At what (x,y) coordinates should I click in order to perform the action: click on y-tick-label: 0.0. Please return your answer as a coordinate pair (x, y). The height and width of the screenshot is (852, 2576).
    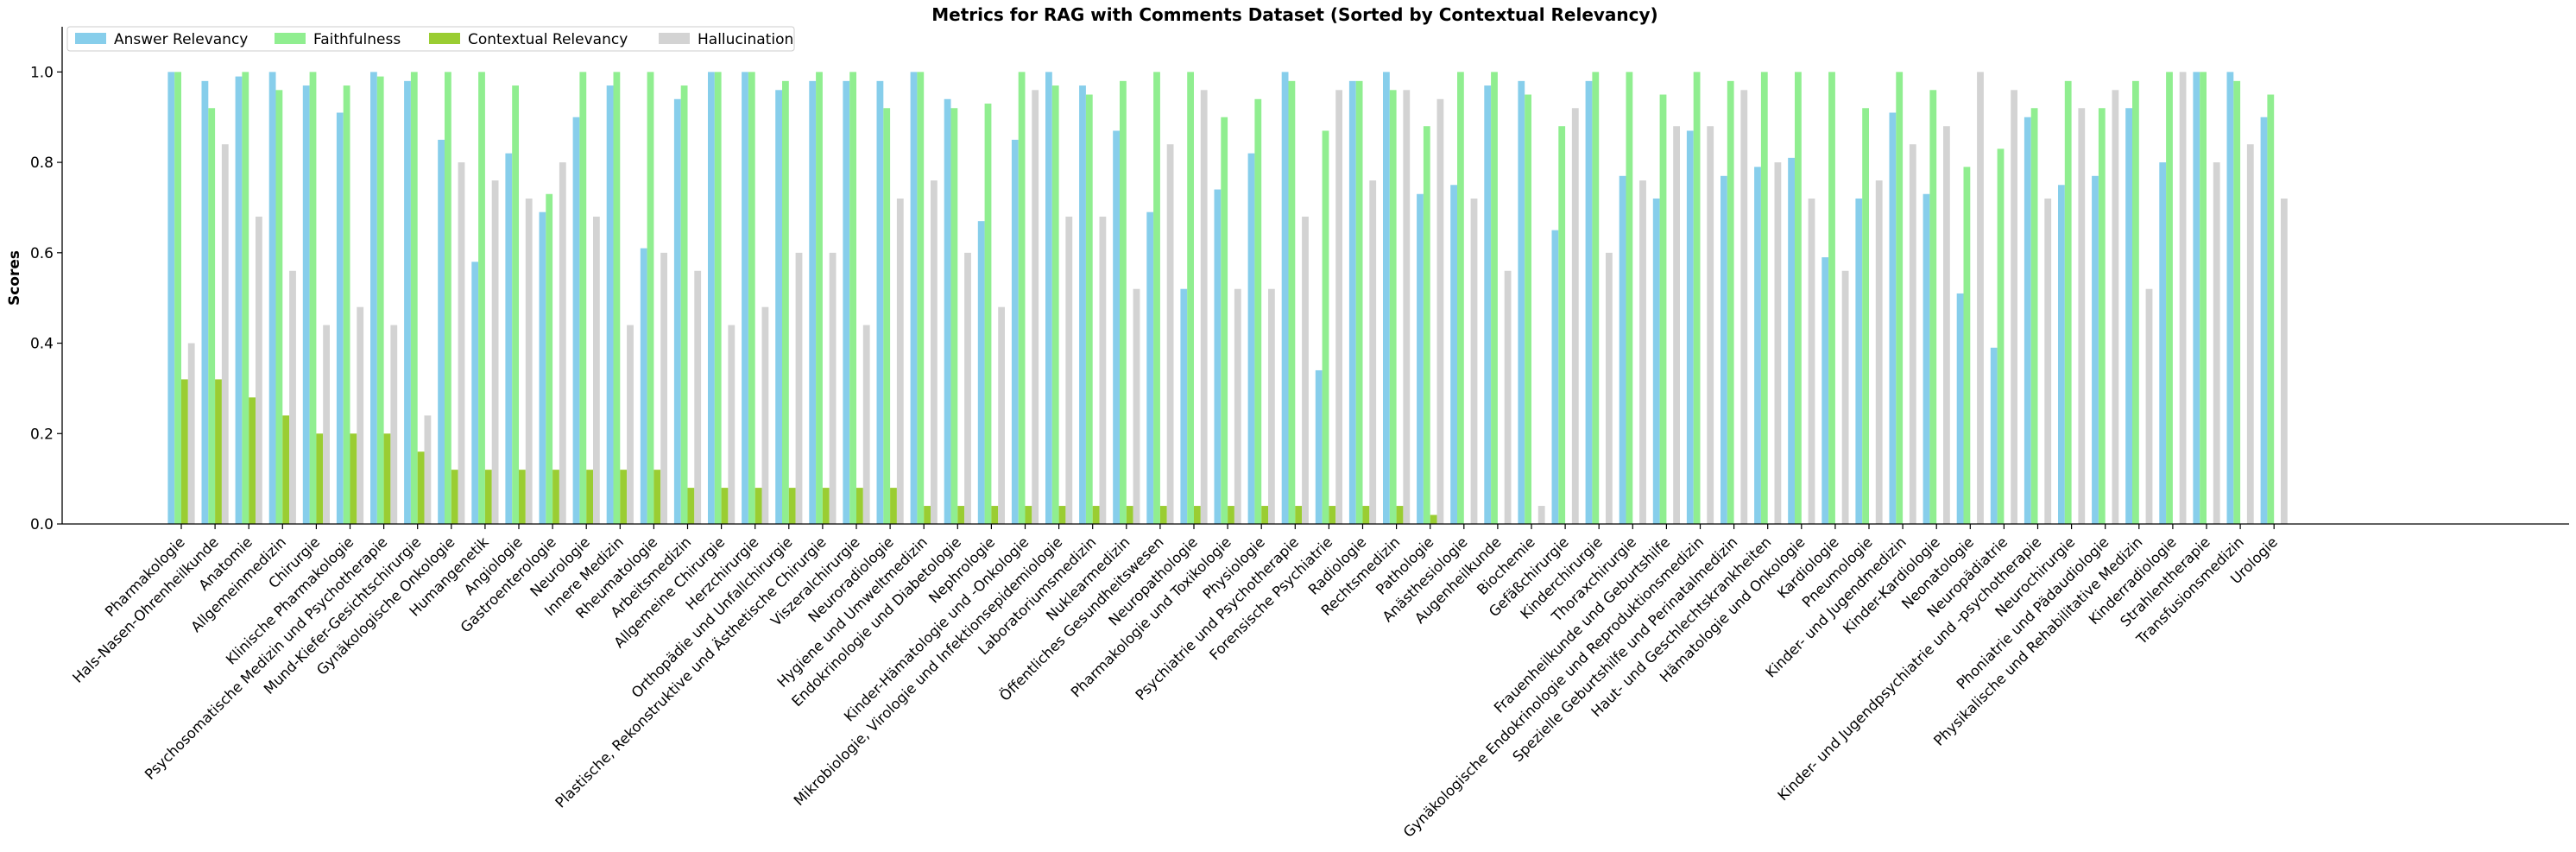
    Looking at the image, I should click on (42, 524).